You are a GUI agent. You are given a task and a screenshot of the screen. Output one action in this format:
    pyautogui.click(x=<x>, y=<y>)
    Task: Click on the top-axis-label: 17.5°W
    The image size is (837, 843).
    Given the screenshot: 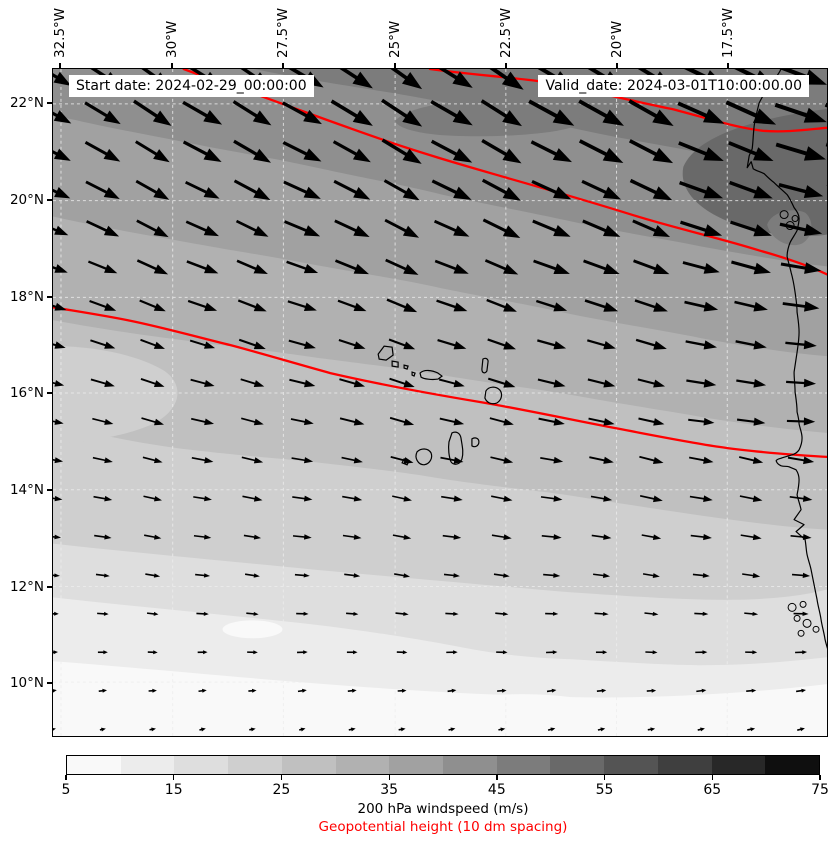 What is the action you would take?
    pyautogui.click(x=728, y=32)
    